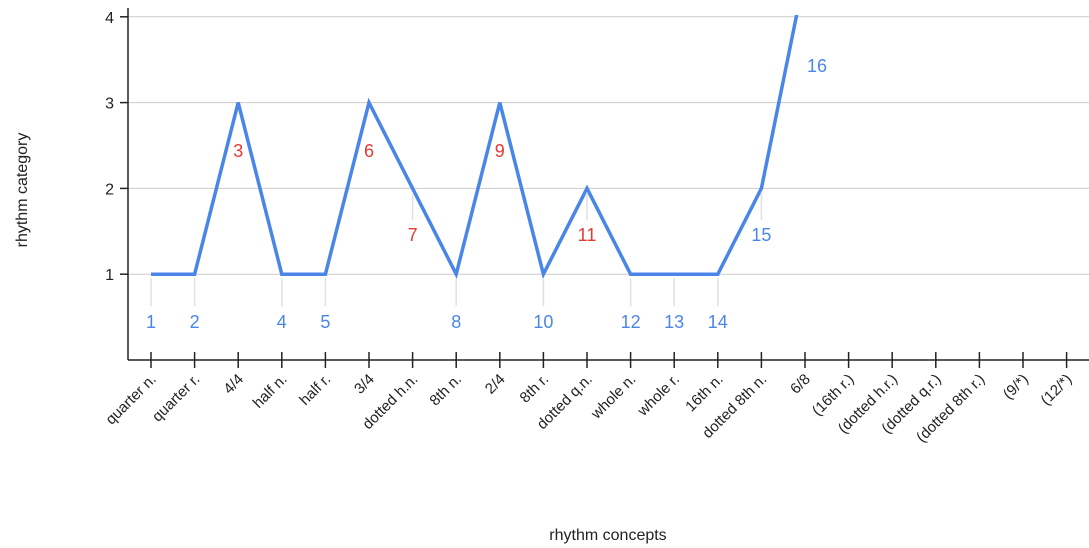 This screenshot has height=548, width=1089. I want to click on data-label: 10, so click(543, 322).